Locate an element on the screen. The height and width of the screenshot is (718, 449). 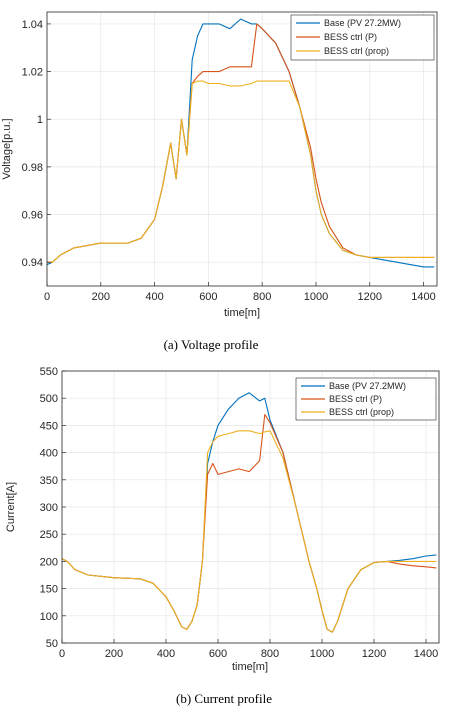
voltage-legend-label-bess-p: BESS ctrl (P) is located at coordinates (350, 37).